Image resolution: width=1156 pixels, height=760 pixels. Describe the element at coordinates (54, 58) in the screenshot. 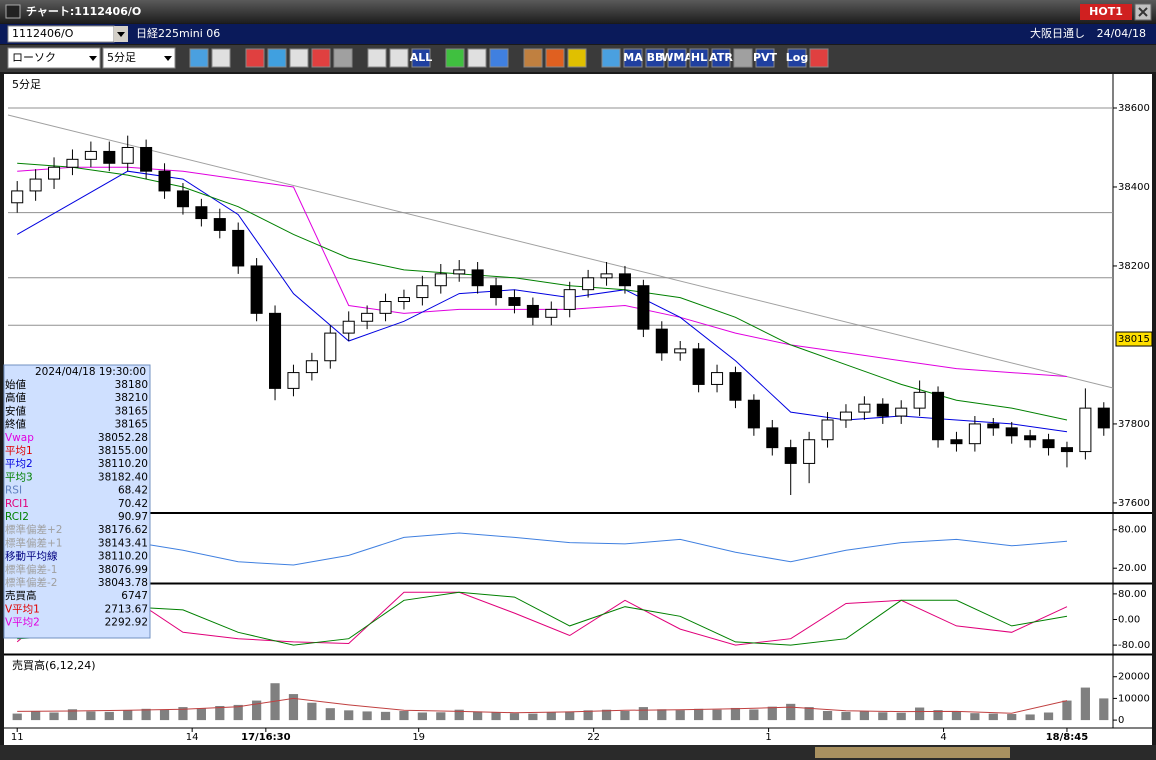

I see `chart-type-select` at that location.